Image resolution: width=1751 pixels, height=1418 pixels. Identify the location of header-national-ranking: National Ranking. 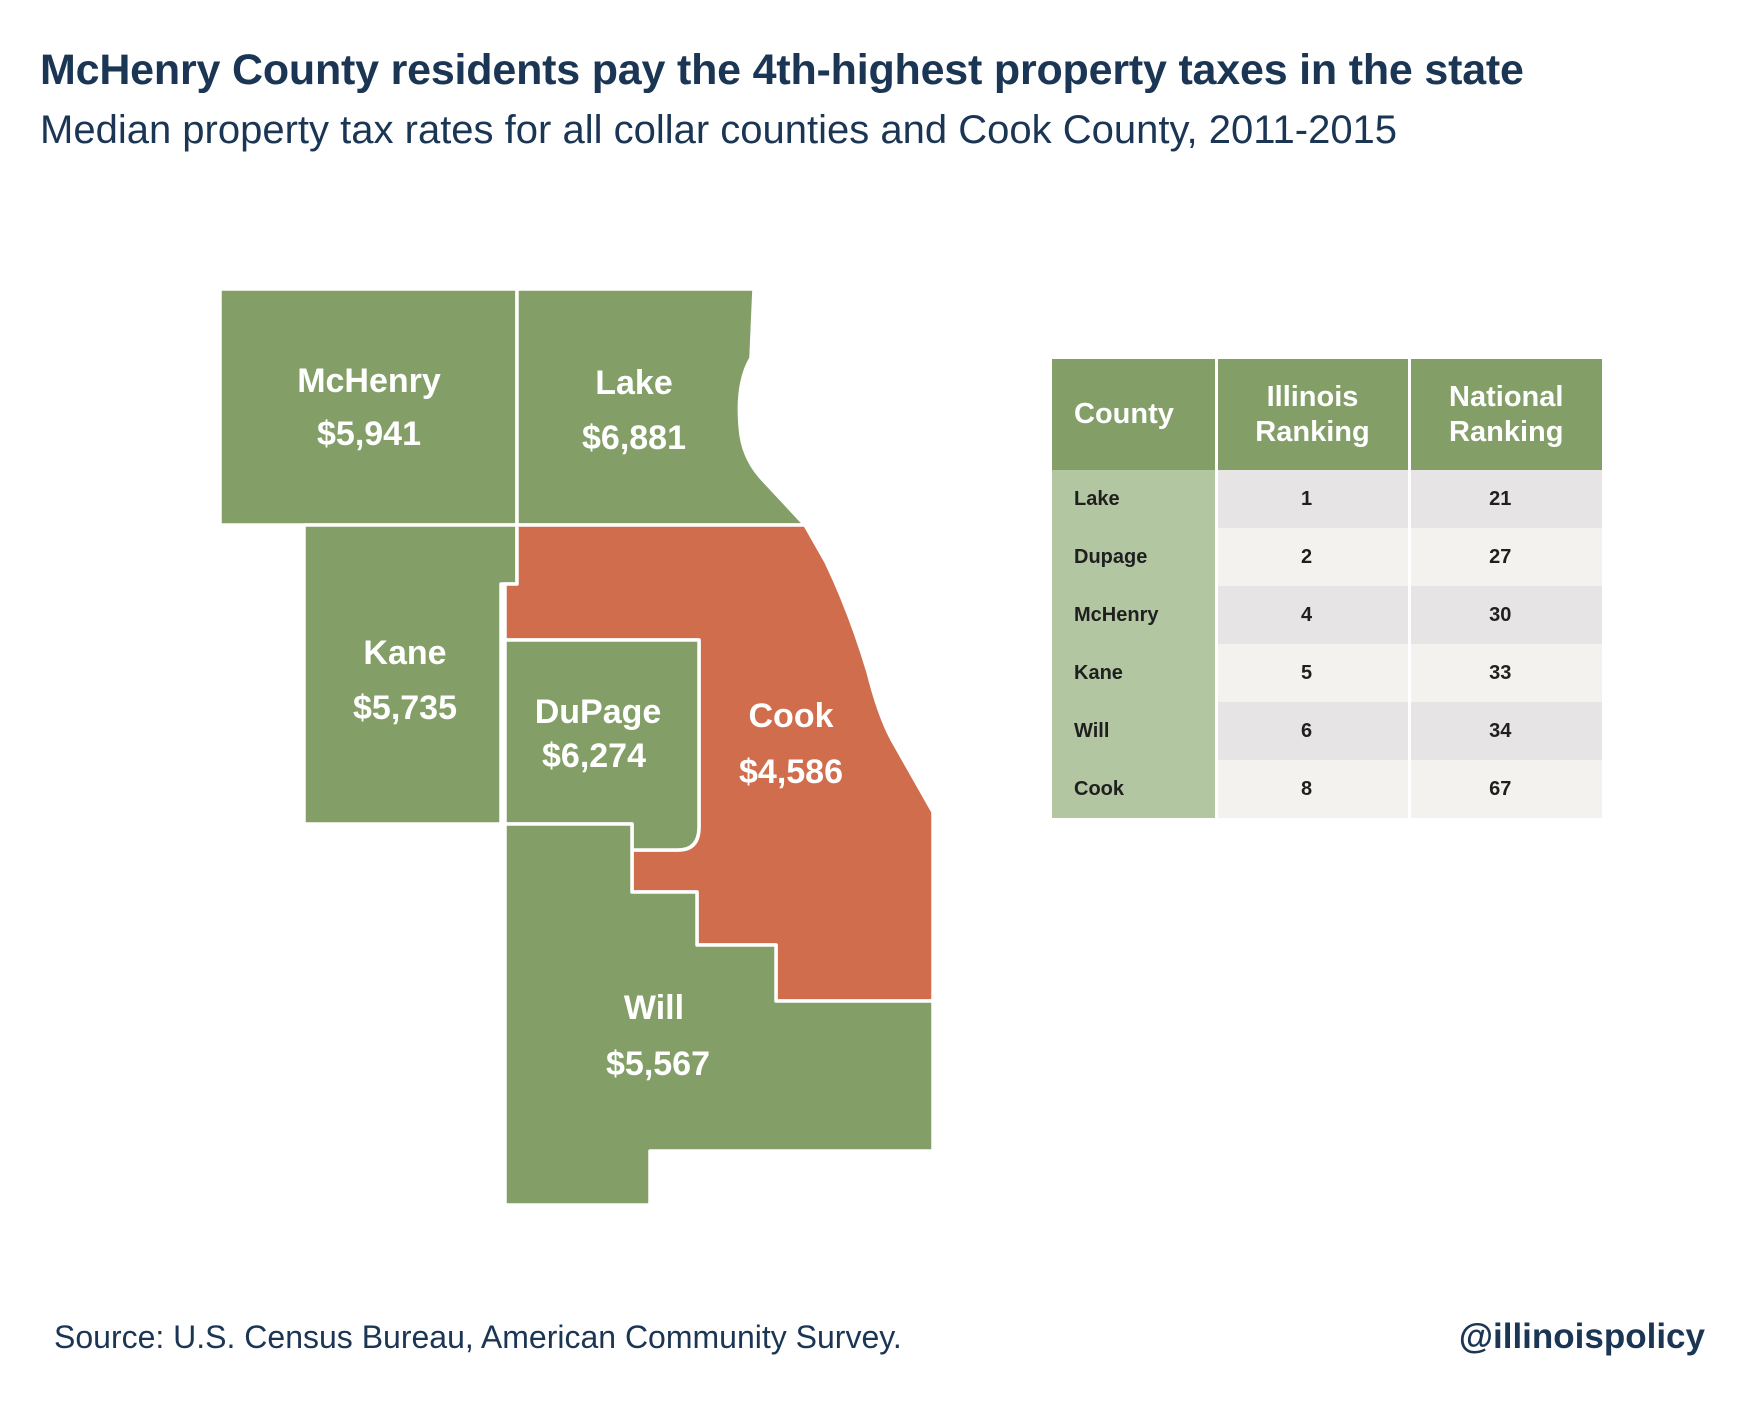
(1505, 414).